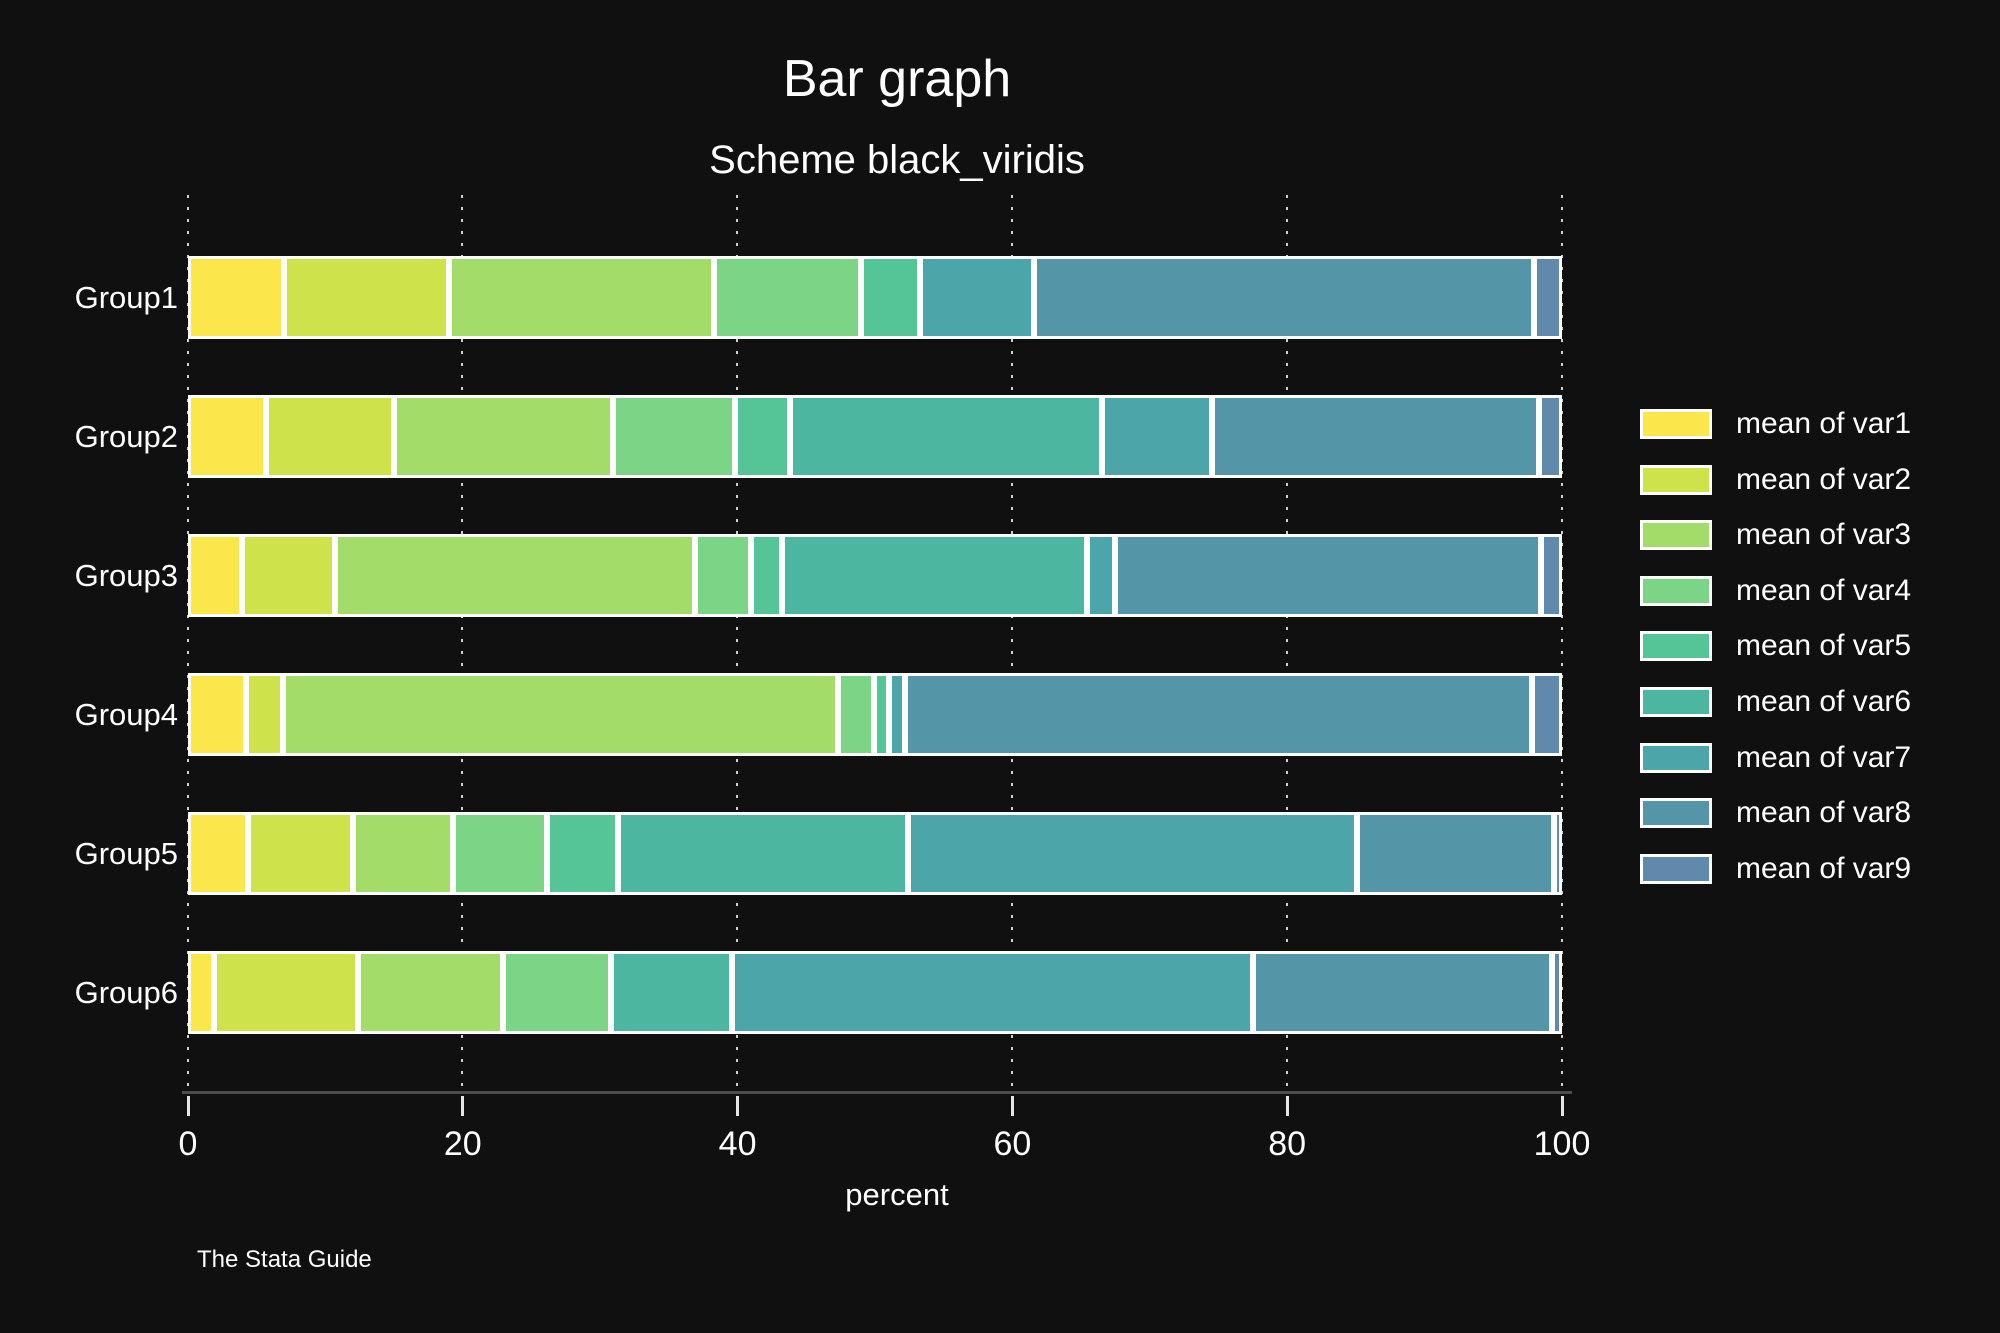  I want to click on chart-subtitle: Scheme black_viridis, so click(897, 160).